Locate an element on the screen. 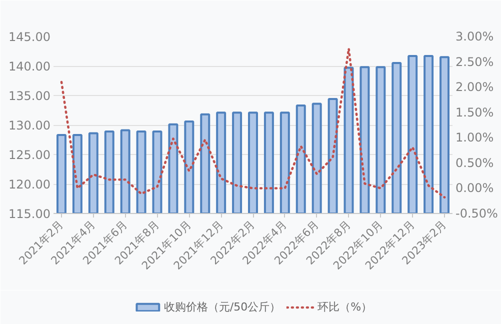  y-tick-label: 130.00 is located at coordinates (29, 125).